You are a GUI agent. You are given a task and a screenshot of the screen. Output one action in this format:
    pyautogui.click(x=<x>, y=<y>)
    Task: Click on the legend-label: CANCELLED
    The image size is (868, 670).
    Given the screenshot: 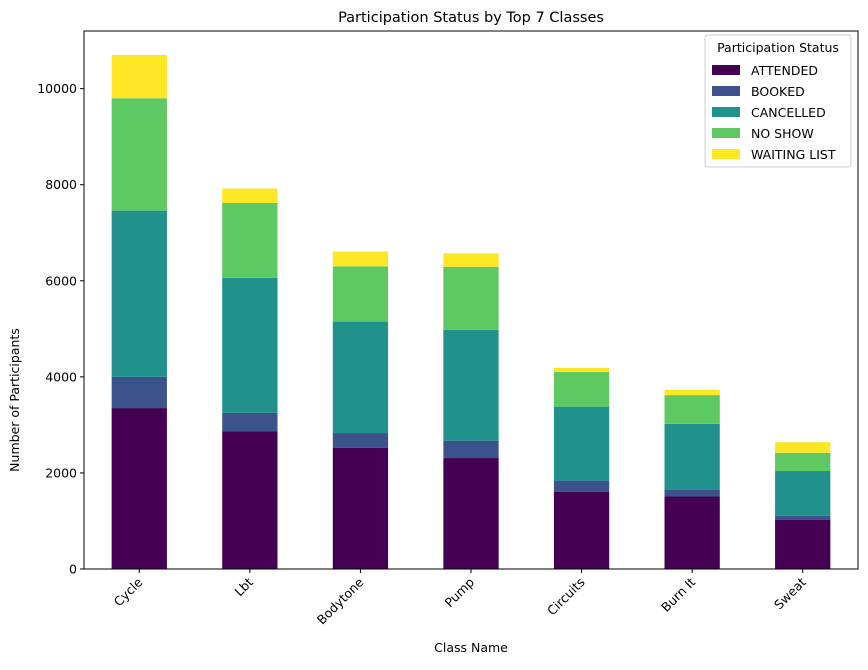 What is the action you would take?
    pyautogui.click(x=788, y=112)
    